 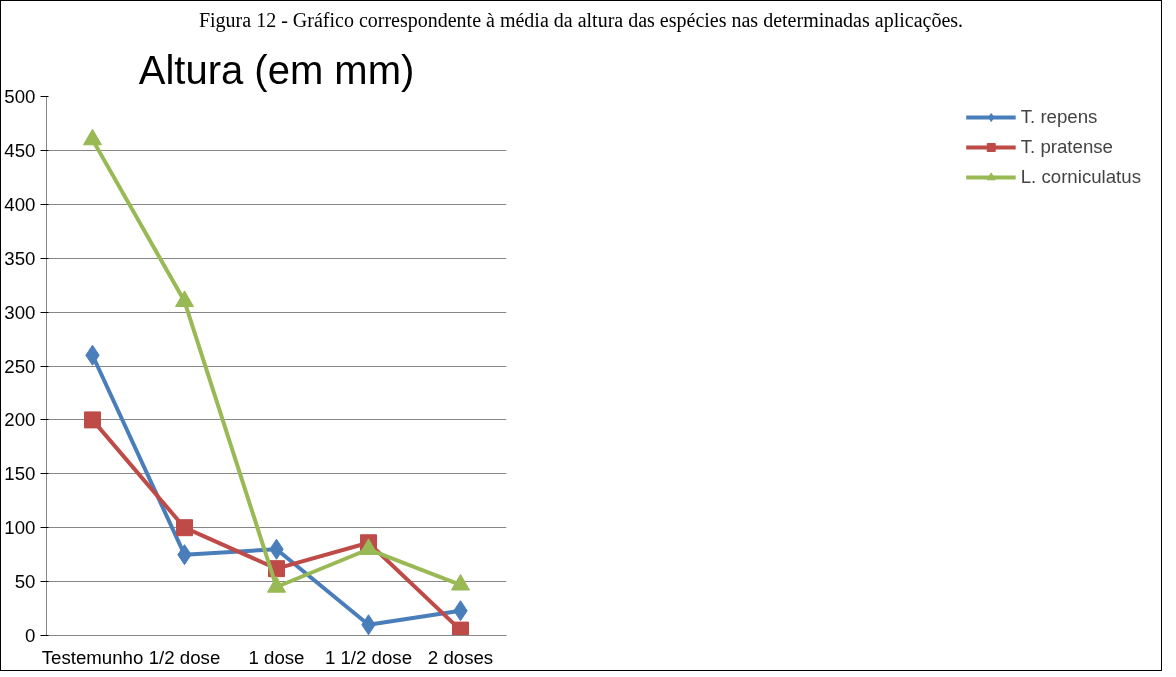 What do you see at coordinates (20, 473) in the screenshot?
I see `y-tick-label: 150` at bounding box center [20, 473].